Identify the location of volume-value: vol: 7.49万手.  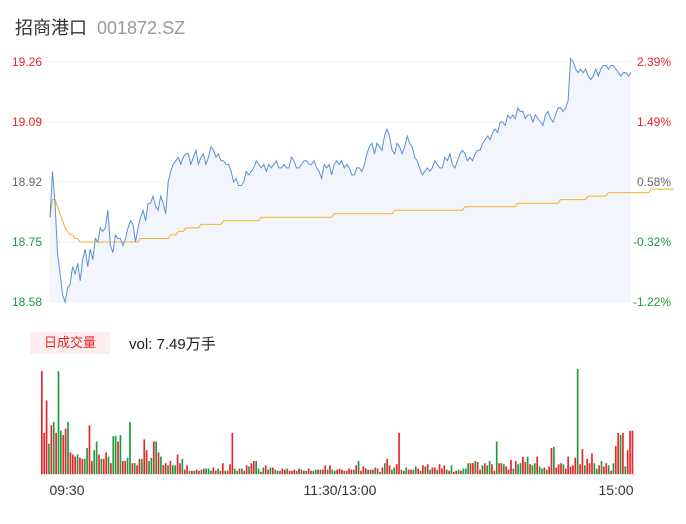
(172, 344).